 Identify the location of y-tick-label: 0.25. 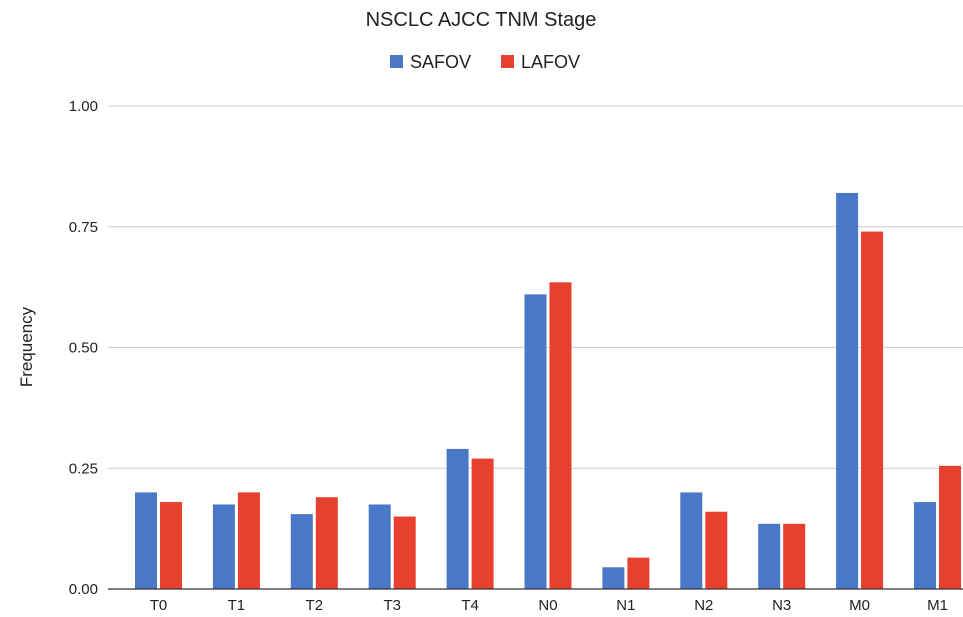
(83, 468).